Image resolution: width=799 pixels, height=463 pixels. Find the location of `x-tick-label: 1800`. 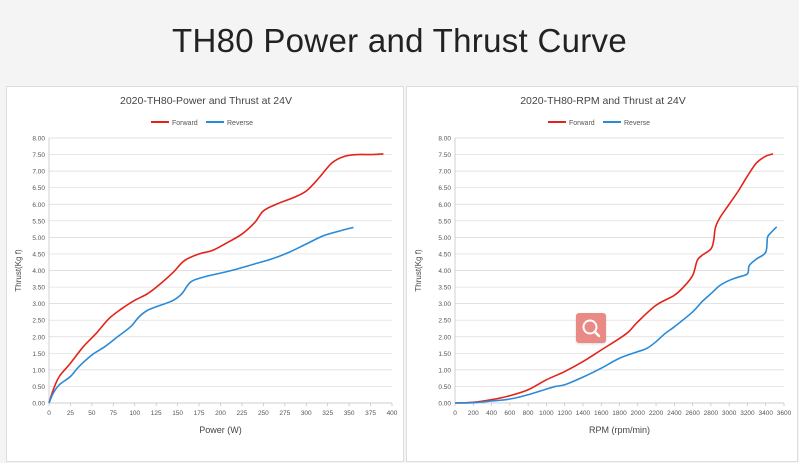

x-tick-label: 1800 is located at coordinates (619, 413).